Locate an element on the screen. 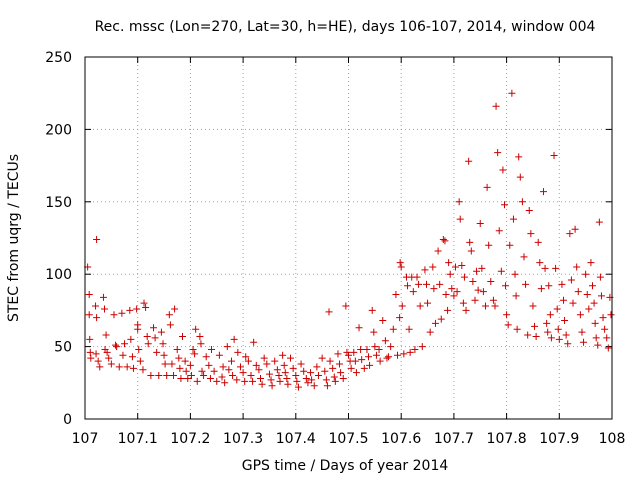 This screenshot has width=640, height=480. x-tick-label: 107.5 is located at coordinates (348, 439).